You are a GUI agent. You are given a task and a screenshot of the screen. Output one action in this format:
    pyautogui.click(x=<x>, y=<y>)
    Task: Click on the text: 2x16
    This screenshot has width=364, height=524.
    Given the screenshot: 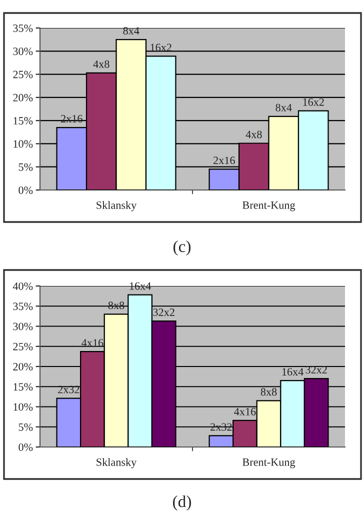 What is the action you would take?
    pyautogui.click(x=224, y=160)
    